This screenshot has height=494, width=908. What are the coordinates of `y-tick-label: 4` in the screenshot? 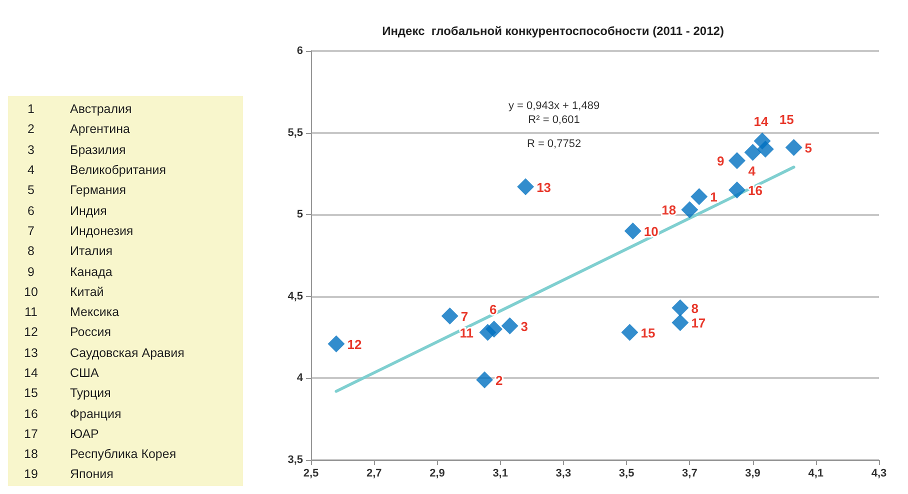 It's located at (300, 378).